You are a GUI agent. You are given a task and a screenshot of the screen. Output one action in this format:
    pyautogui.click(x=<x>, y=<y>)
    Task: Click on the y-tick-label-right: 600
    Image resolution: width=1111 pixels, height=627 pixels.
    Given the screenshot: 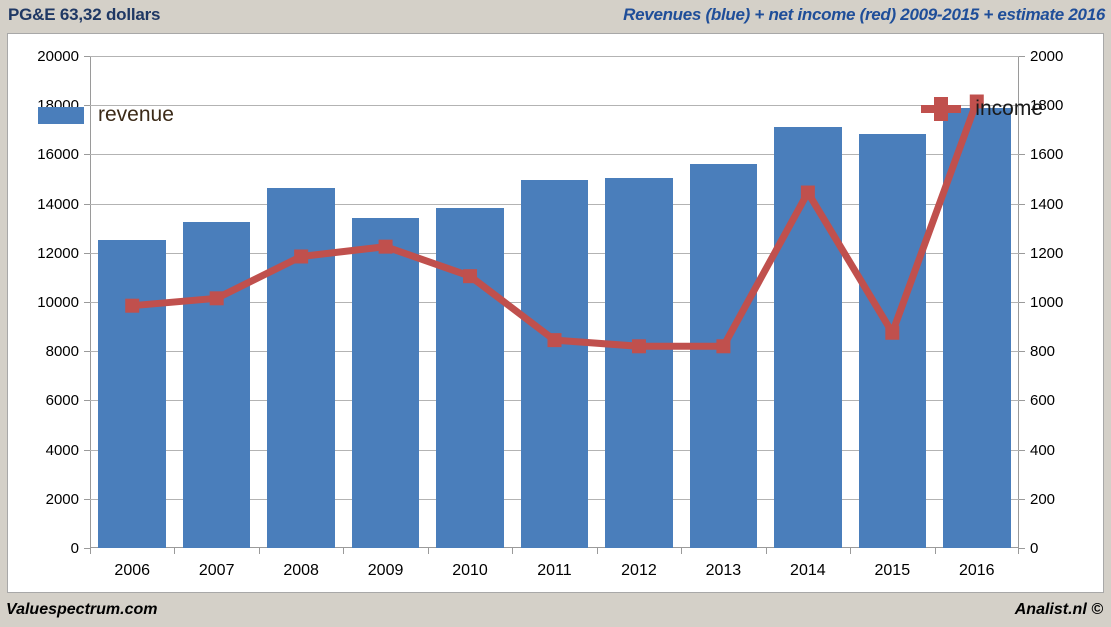 What is the action you would take?
    pyautogui.click(x=1043, y=401)
    